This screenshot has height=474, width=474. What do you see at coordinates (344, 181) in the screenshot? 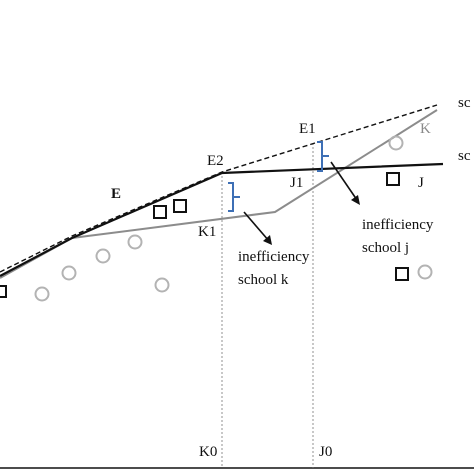
I see `arrow-school-j` at bounding box center [344, 181].